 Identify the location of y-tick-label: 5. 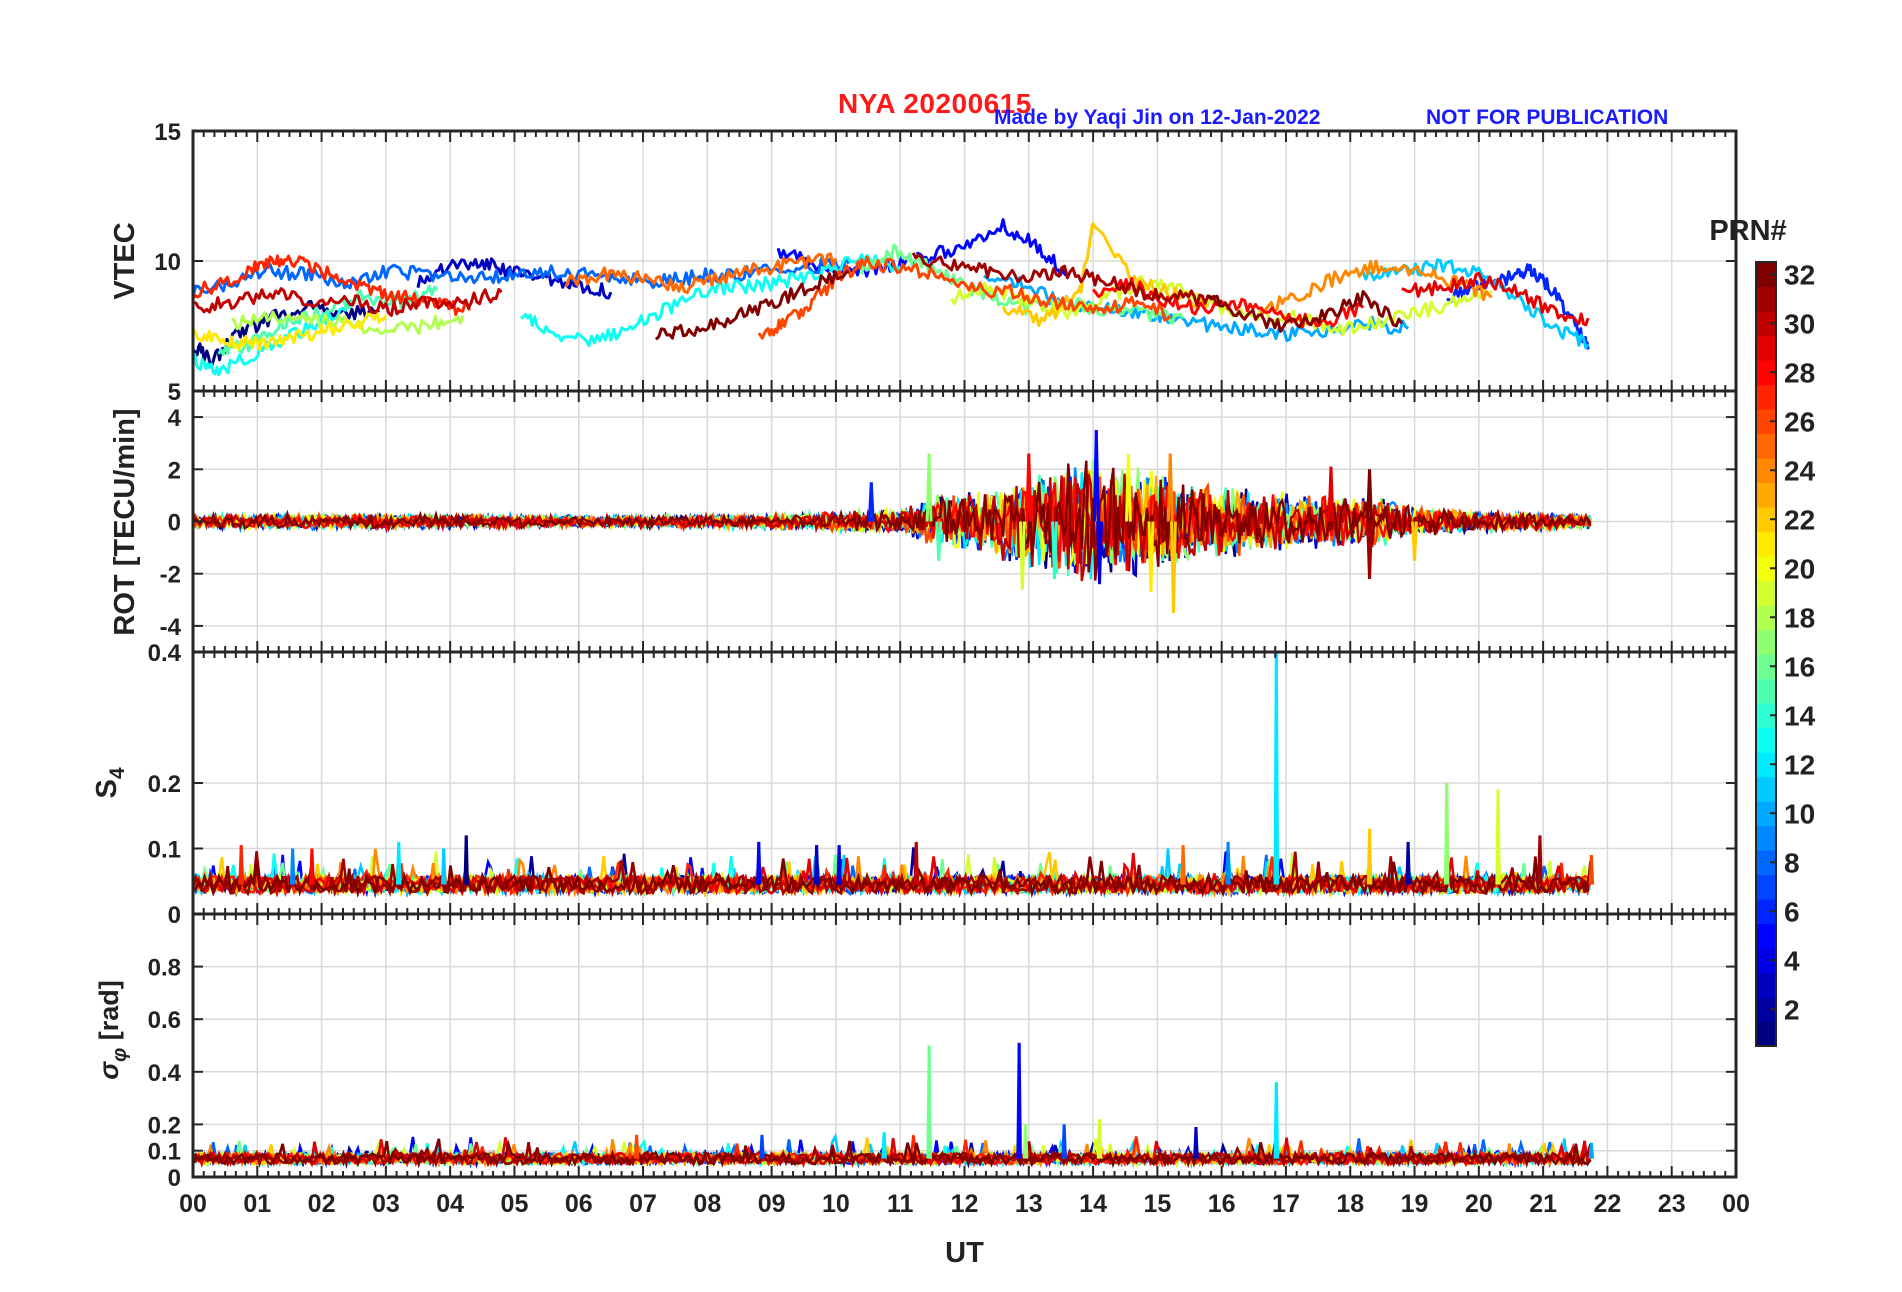
(174, 392).